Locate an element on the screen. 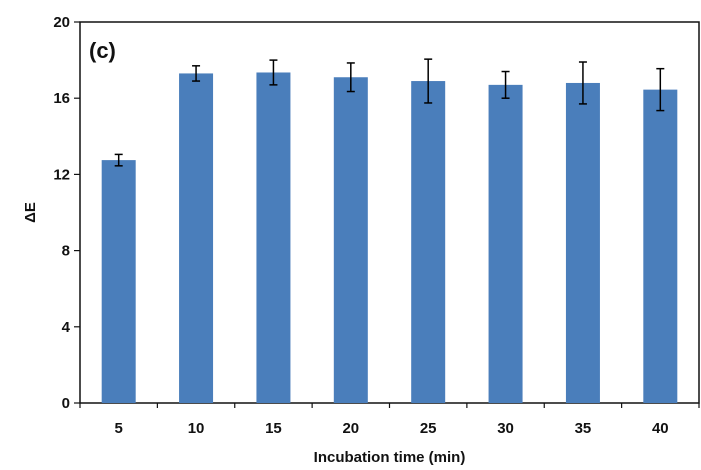  y-tick-label-4: 4 is located at coordinates (66, 327).